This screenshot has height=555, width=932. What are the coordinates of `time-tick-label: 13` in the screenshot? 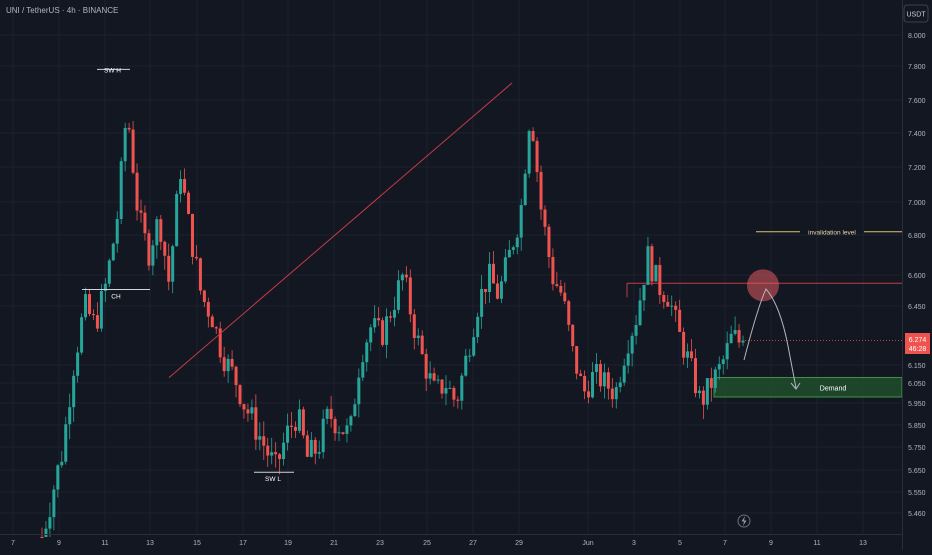 It's located at (863, 543).